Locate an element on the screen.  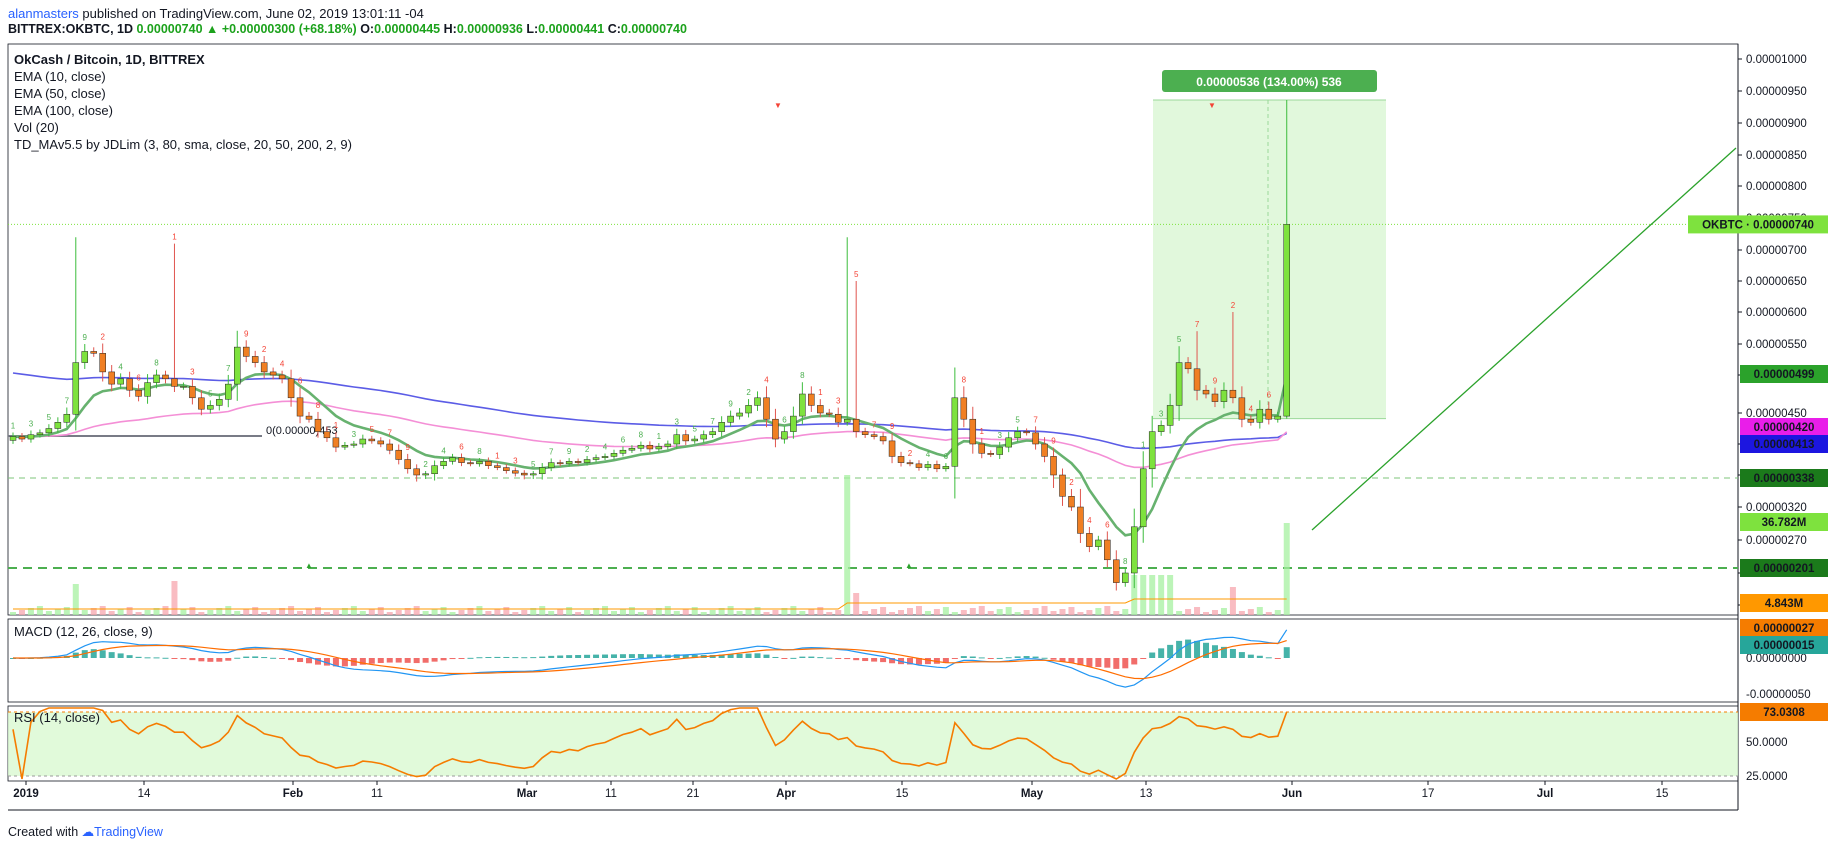
td-count-label: 9 is located at coordinates (1053, 441).